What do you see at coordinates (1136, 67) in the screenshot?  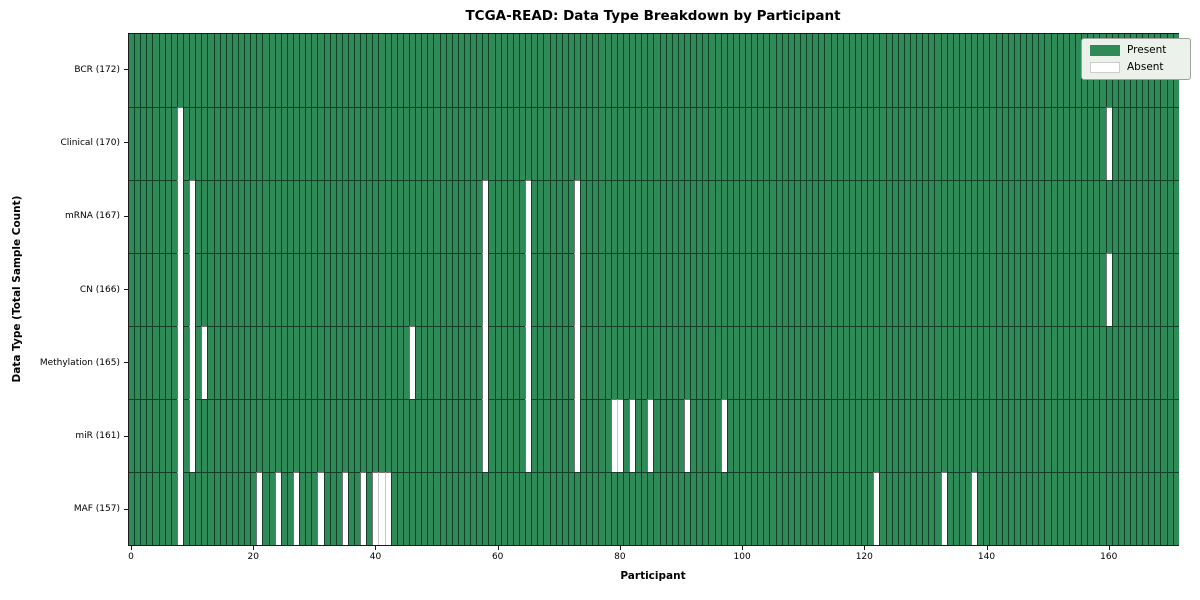 I see `legend-item-absent: Absent` at bounding box center [1136, 67].